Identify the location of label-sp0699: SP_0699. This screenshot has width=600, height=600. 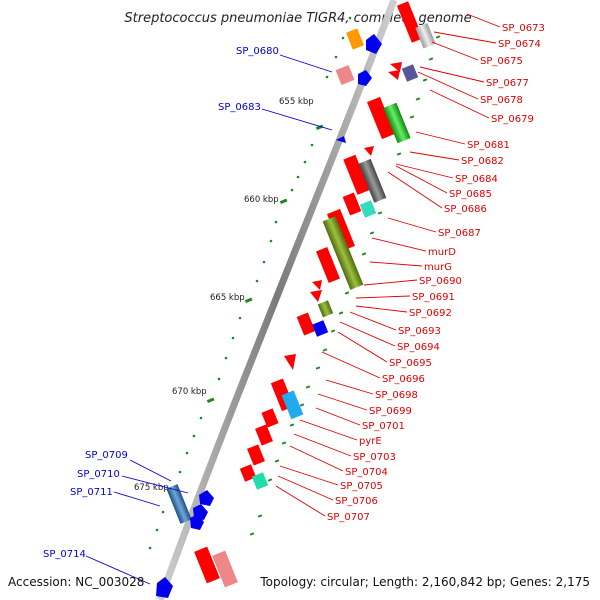
(390, 411).